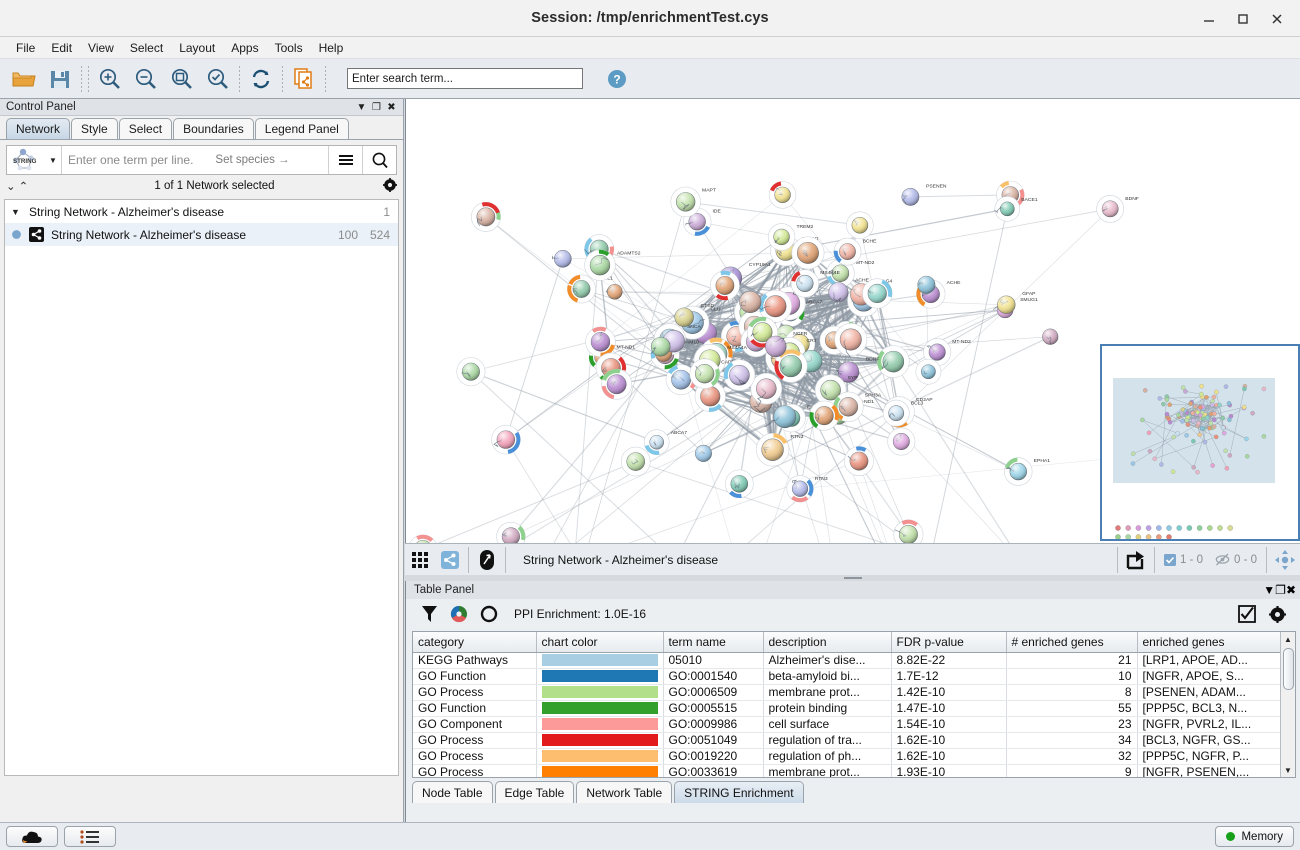 This screenshot has width=1300, height=850. What do you see at coordinates (38, 128) in the screenshot?
I see `tab-network: Network` at bounding box center [38, 128].